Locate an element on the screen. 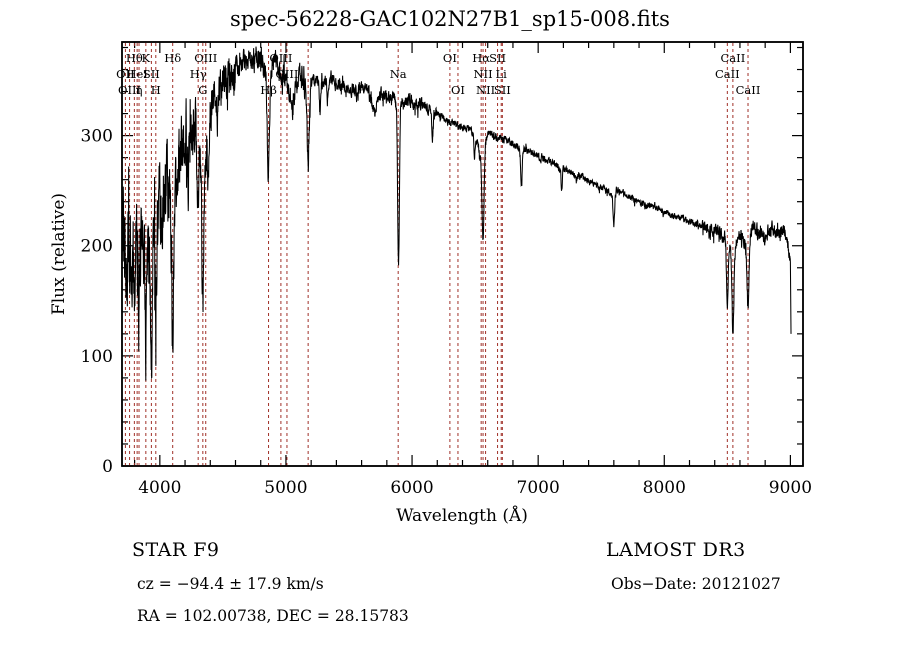 The height and width of the screenshot is (649, 900). survey-label: LAMOST DR3 is located at coordinates (676, 550).